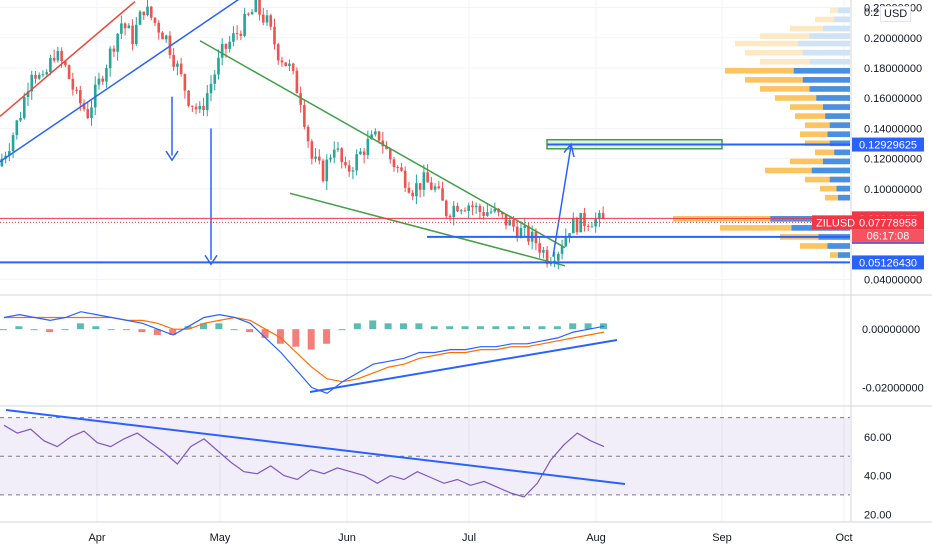 The width and height of the screenshot is (932, 555). Describe the element at coordinates (427, 229) in the screenshot. I see `wedge-lower-line` at that location.